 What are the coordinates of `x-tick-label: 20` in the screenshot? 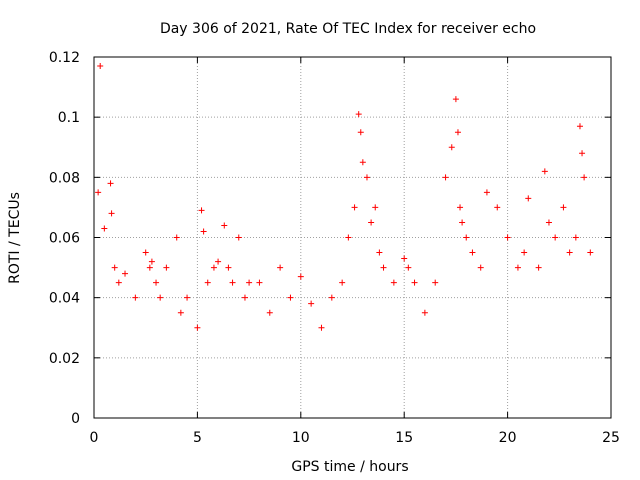 It's located at (508, 438).